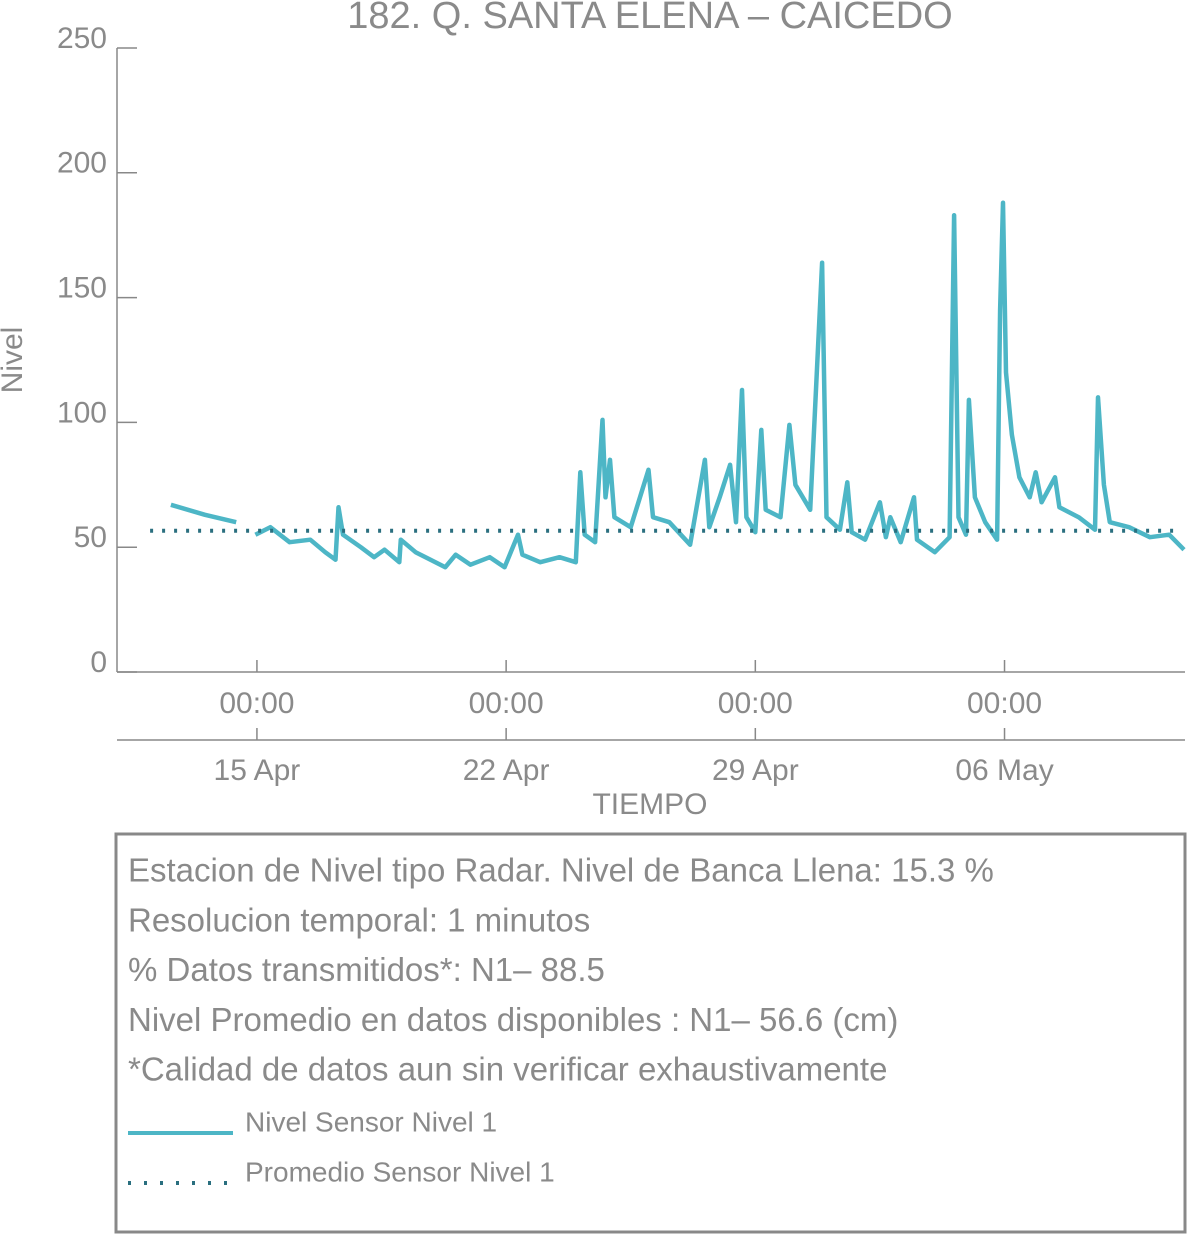  What do you see at coordinates (257, 770) in the screenshot?
I see `x-date-label: 15 Apr` at bounding box center [257, 770].